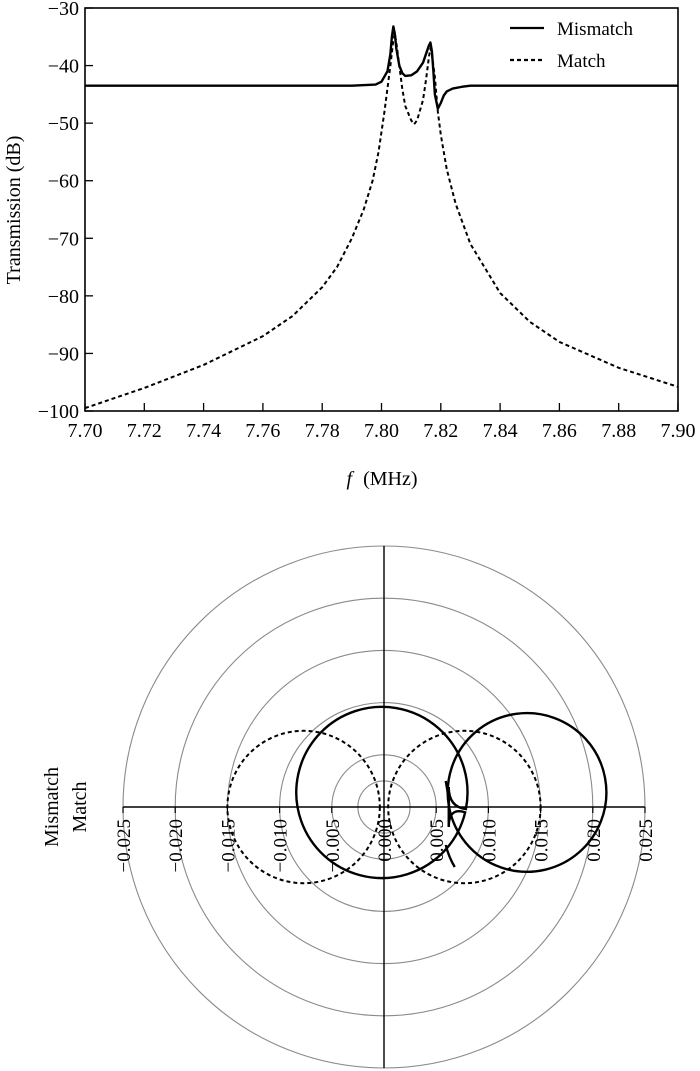  What do you see at coordinates (262, 431) in the screenshot?
I see `x-tick-label: 7.76` at bounding box center [262, 431].